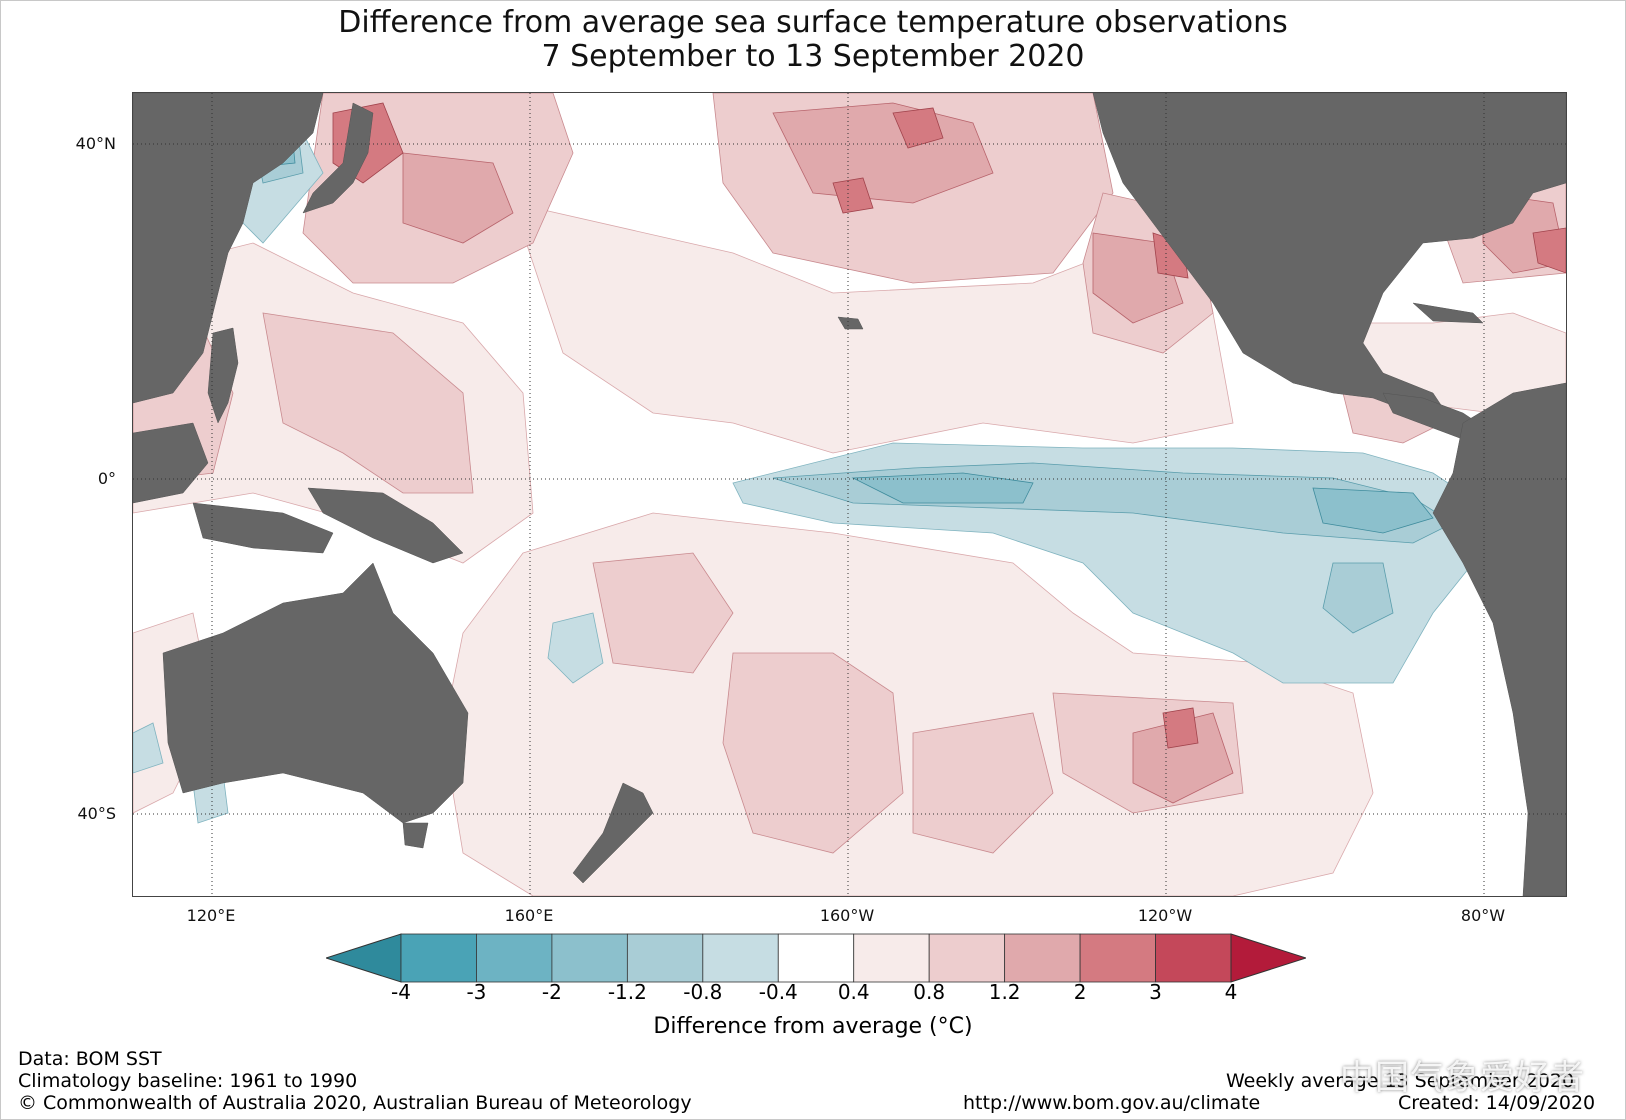 This screenshot has height=1120, width=1626. What do you see at coordinates (1497, 1103) in the screenshot?
I see `footer-created: Created: 14/09/2020` at bounding box center [1497, 1103].